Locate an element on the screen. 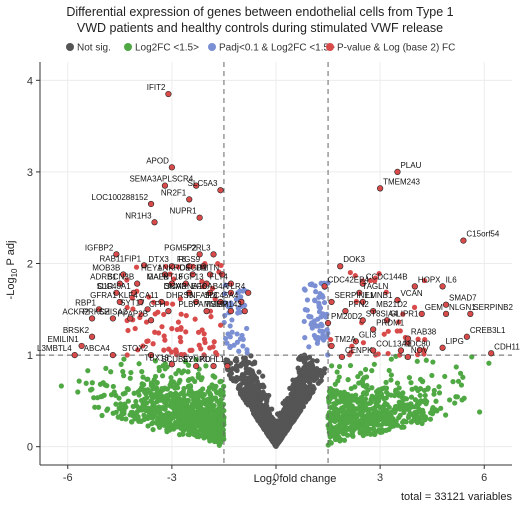 The image size is (520, 508). gene-label: SCARNA10 is located at coordinates (186, 286).